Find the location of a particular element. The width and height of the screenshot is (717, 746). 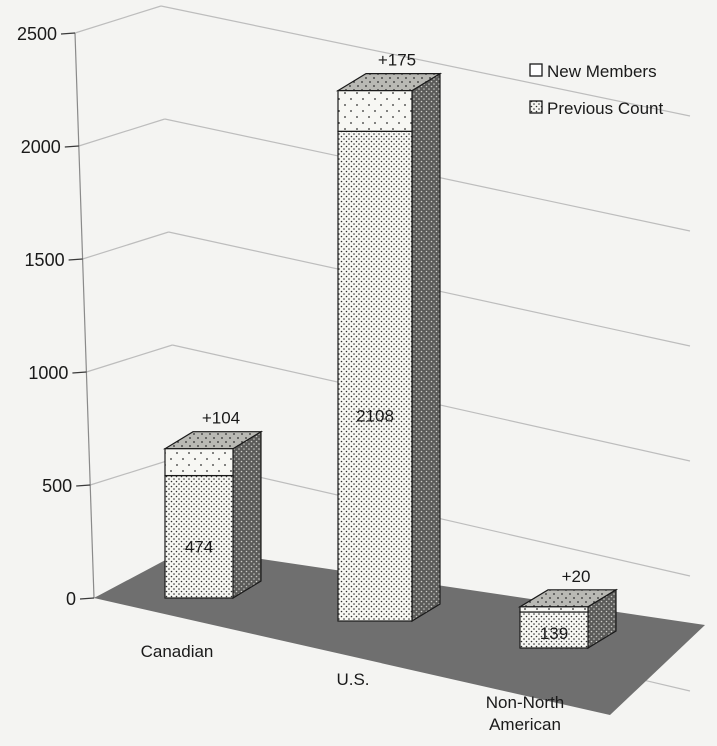

bar-side-u-s is located at coordinates (426, 347).